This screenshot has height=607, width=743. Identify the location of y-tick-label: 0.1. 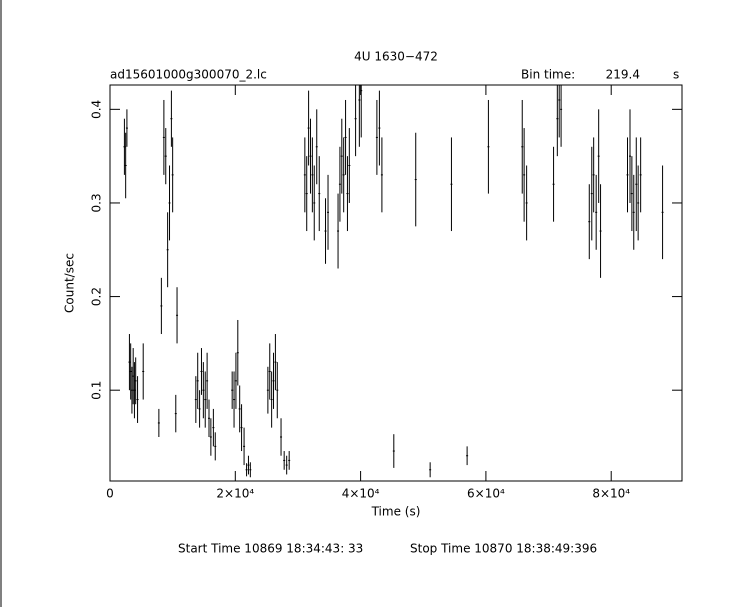
(97, 390).